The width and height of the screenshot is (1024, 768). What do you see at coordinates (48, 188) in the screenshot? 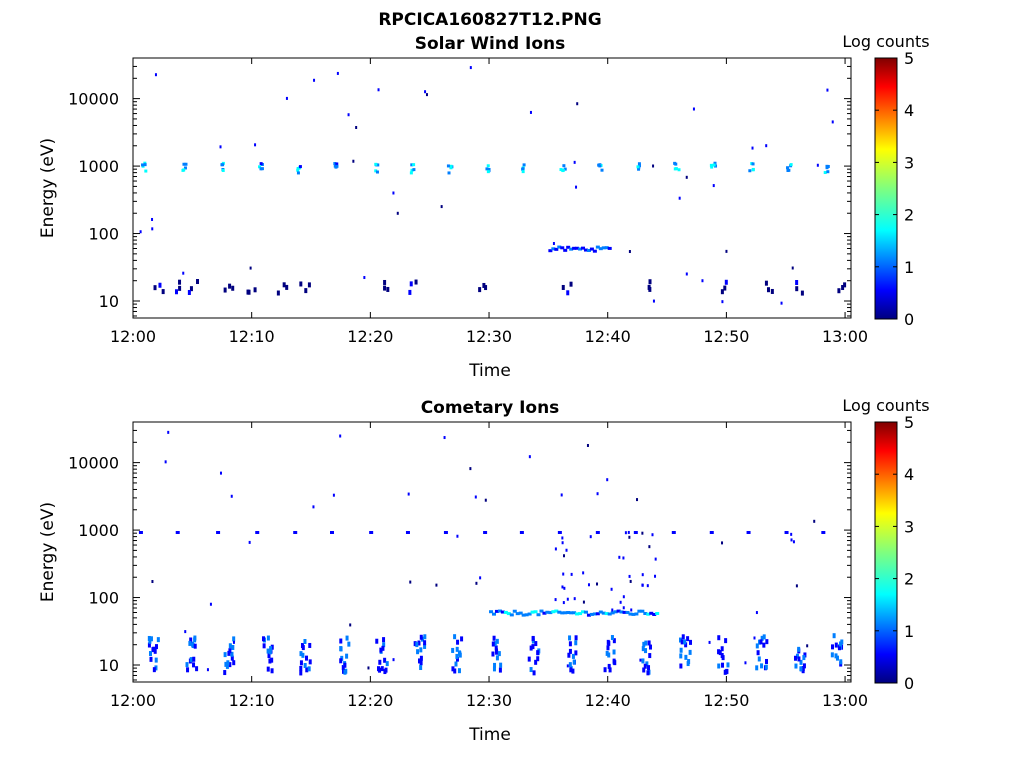
I see `y-axis-label: Energy (eV)` at bounding box center [48, 188].